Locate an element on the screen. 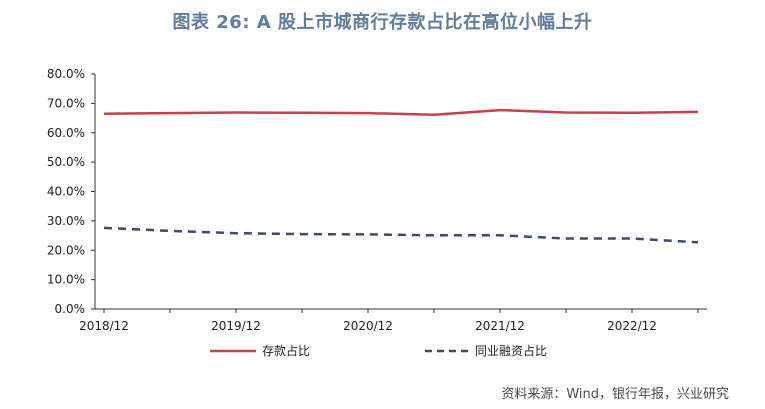 The image size is (765, 409). y-tick-label: 40.0% is located at coordinates (66, 192).